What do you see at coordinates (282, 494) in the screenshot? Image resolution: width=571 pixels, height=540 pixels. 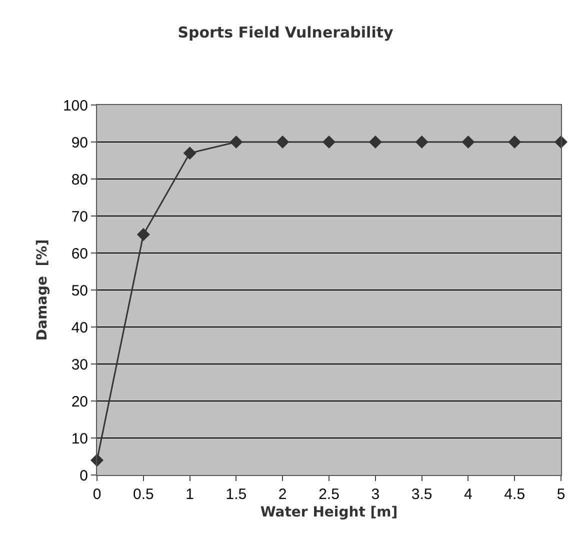 I see `x-tick-label: 2` at bounding box center [282, 494].